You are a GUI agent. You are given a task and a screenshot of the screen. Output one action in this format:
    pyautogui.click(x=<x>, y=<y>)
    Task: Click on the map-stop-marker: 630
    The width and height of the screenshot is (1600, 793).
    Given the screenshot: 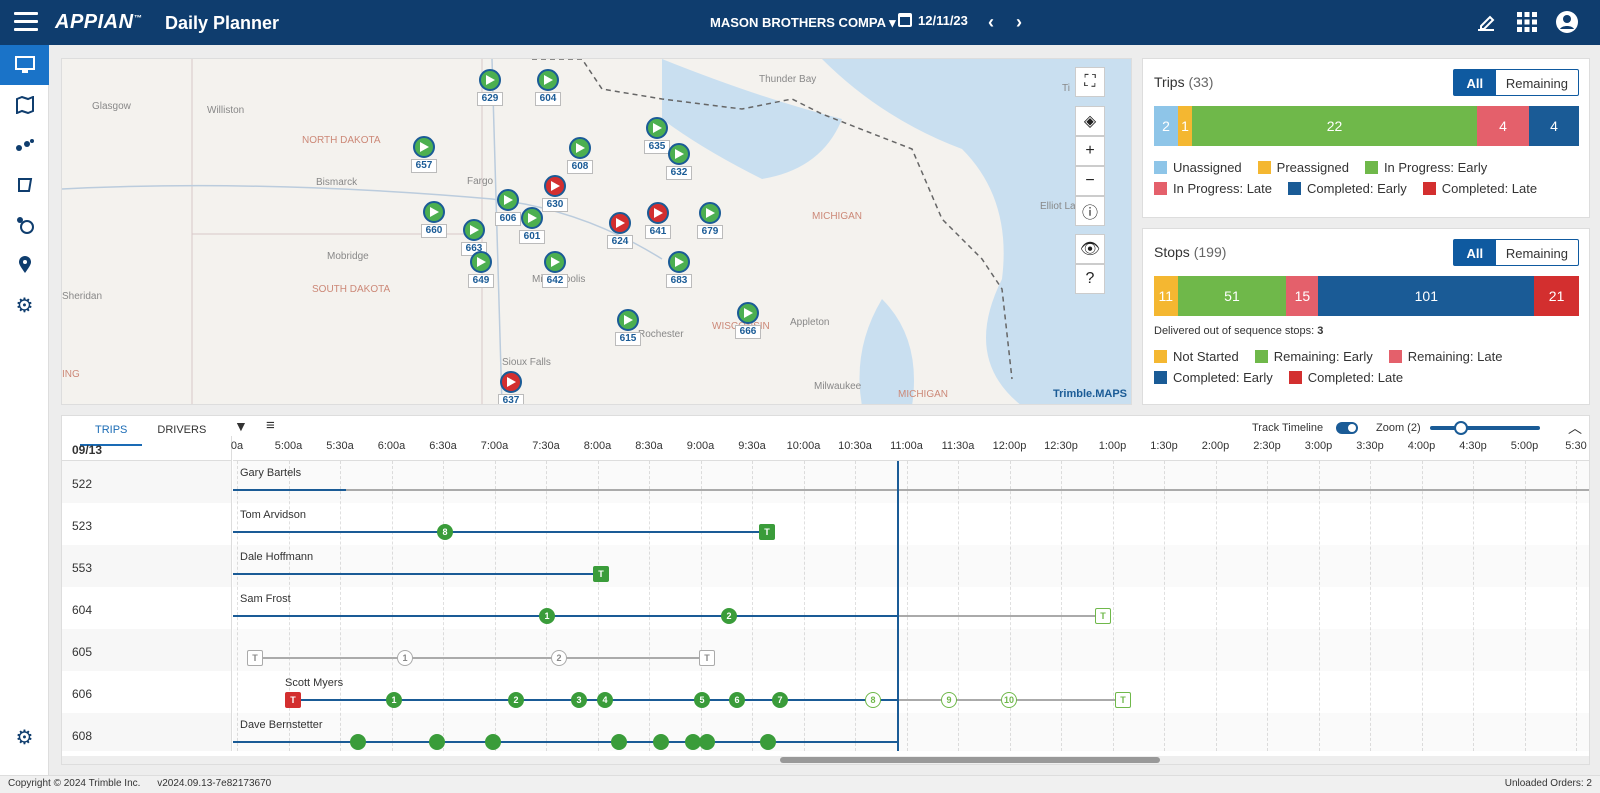 What is the action you would take?
    pyautogui.click(x=555, y=195)
    